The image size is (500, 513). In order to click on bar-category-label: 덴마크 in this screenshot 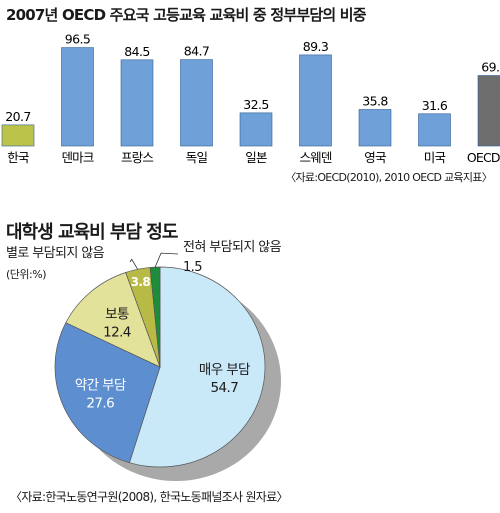, I will do `click(77, 157)`.